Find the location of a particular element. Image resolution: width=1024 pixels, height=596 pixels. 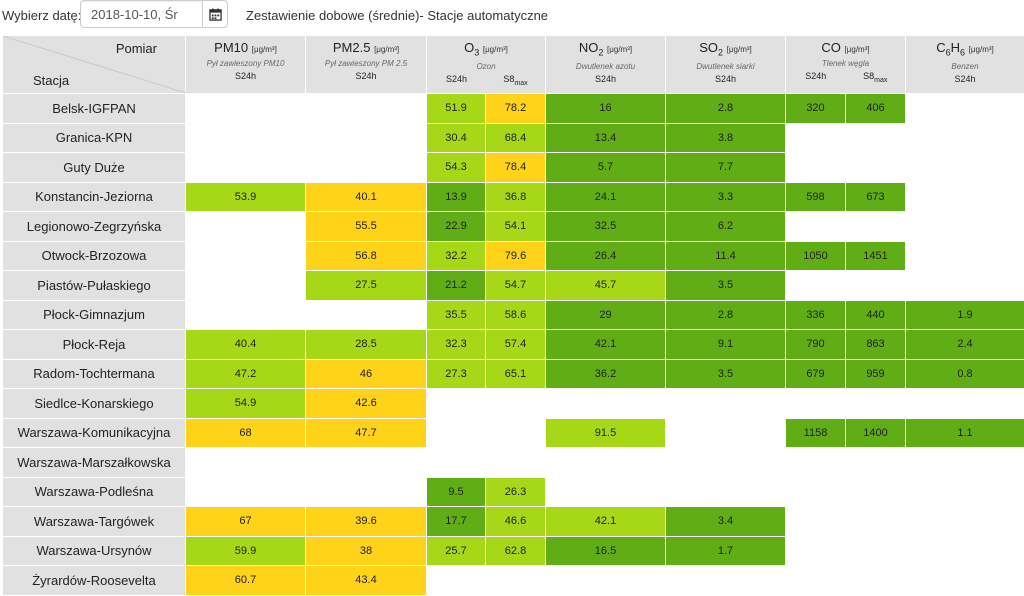

header-pm10: PM10 [μg/m³] Pył zawieszony PM10 S24h is located at coordinates (246, 65).